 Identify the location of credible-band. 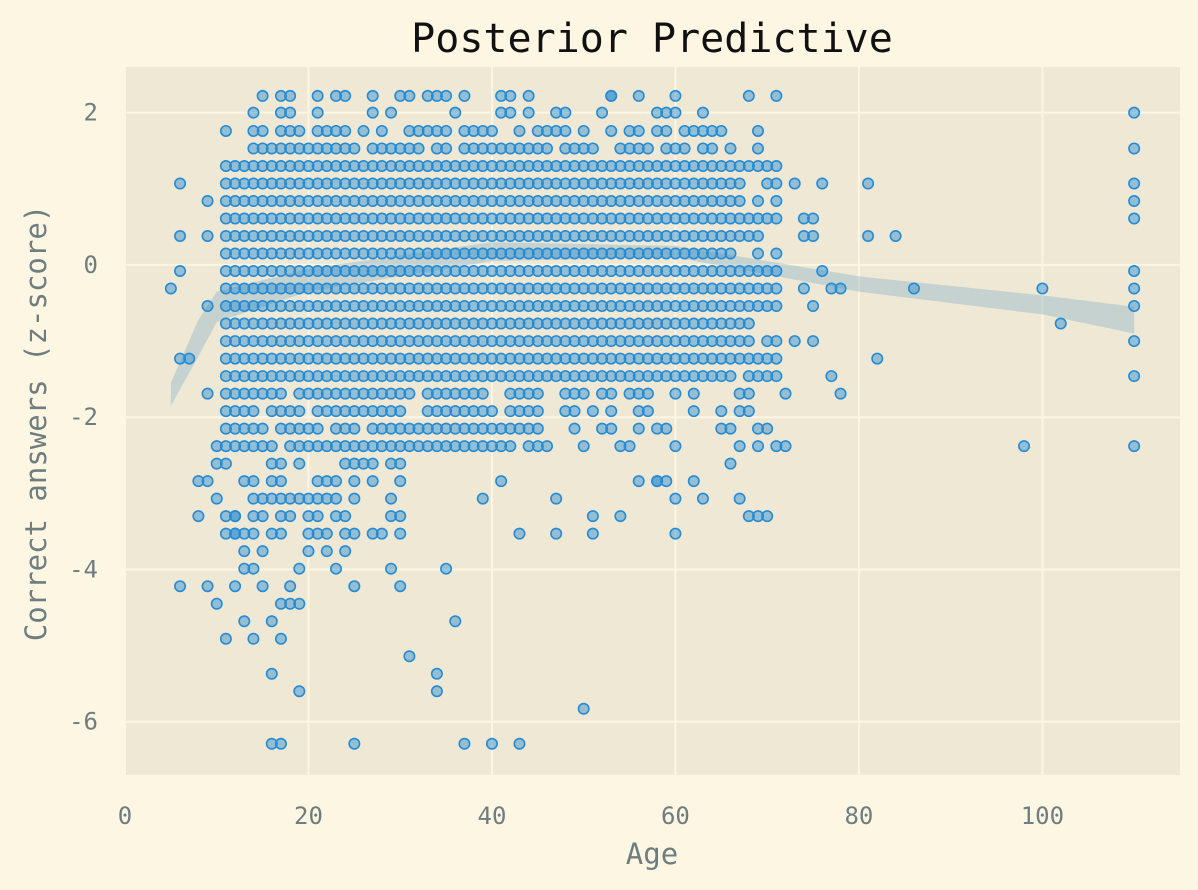
(652, 324).